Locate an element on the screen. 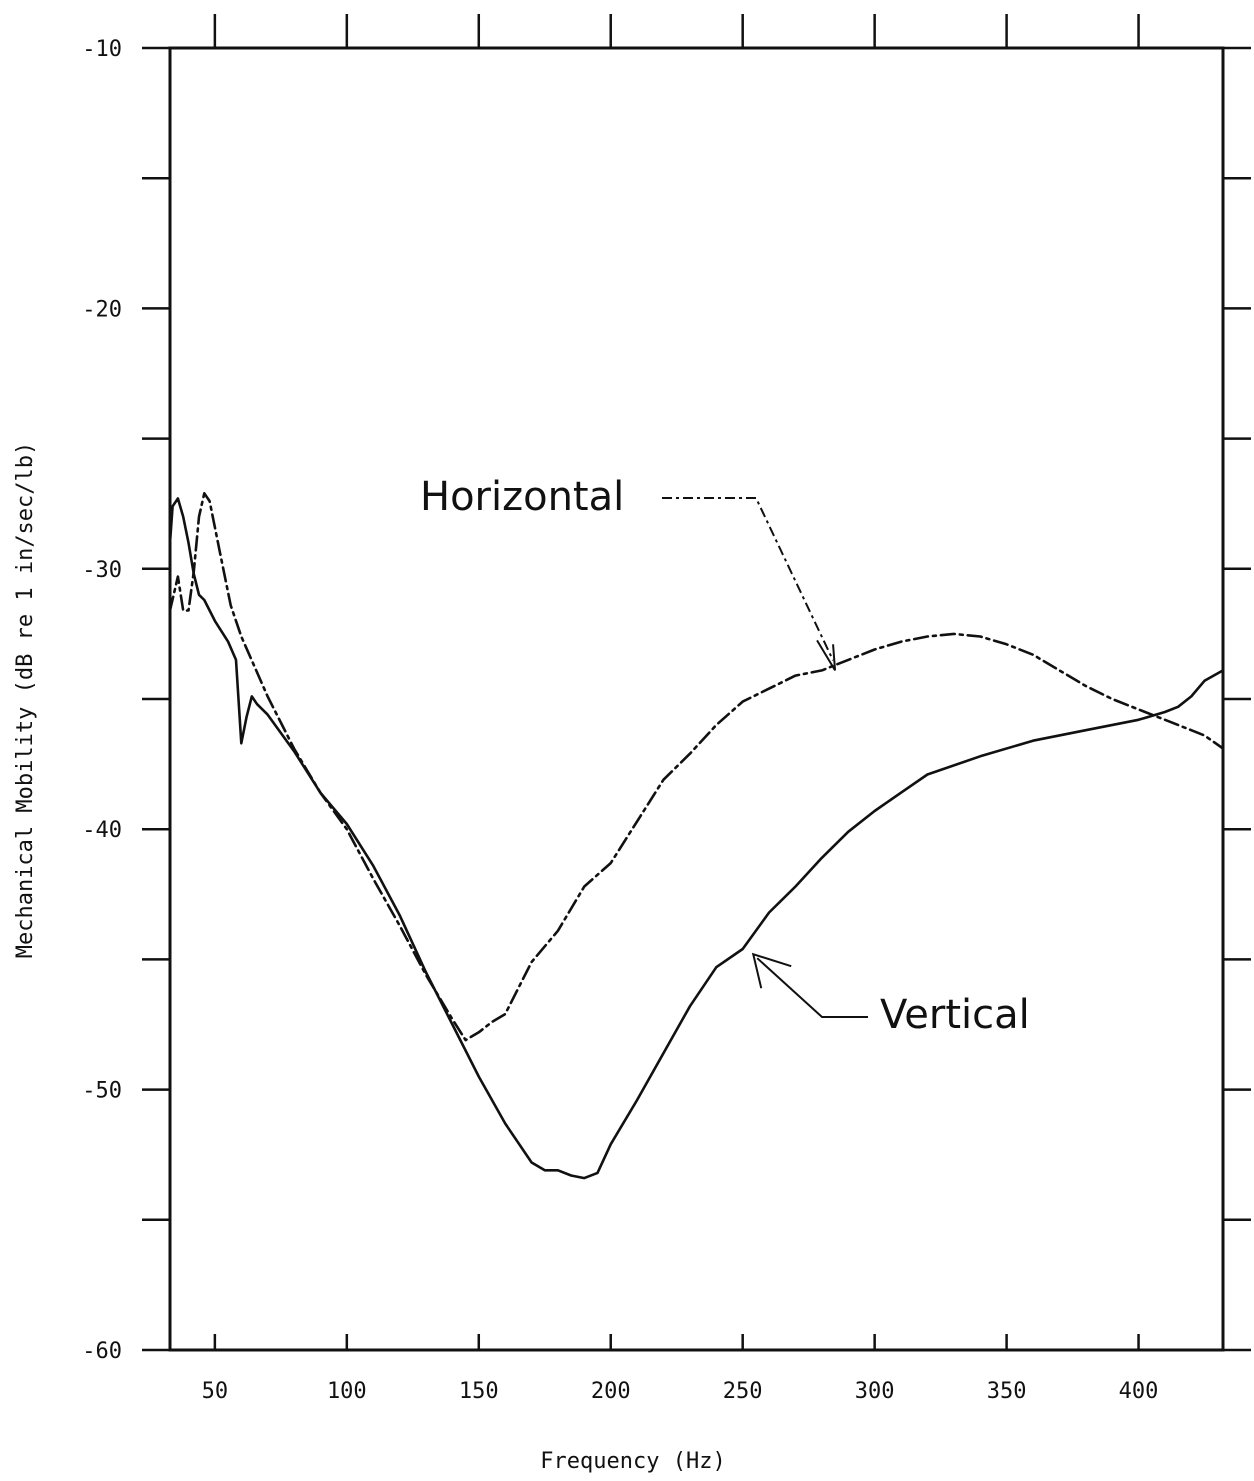 The width and height of the screenshot is (1254, 1481). x-tick-label: 350 is located at coordinates (1007, 1391).